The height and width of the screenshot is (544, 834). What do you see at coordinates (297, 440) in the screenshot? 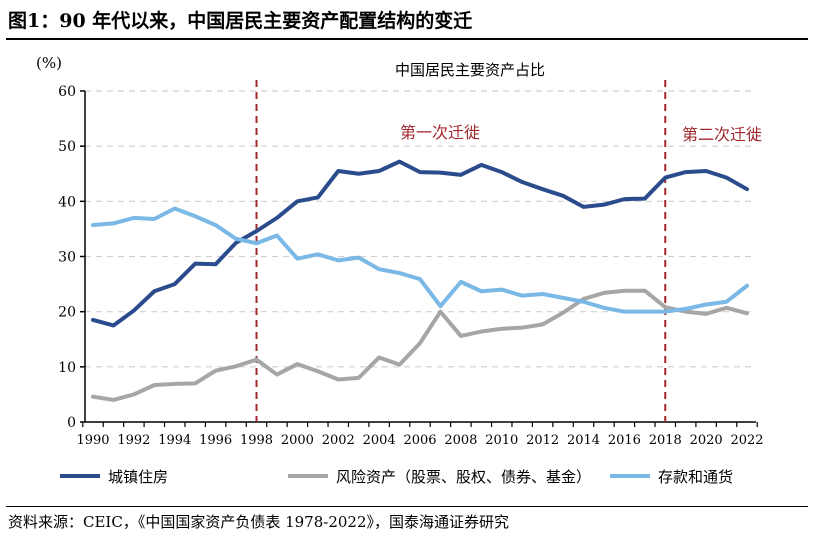
I see `x-tick-label: 2000` at bounding box center [297, 440].